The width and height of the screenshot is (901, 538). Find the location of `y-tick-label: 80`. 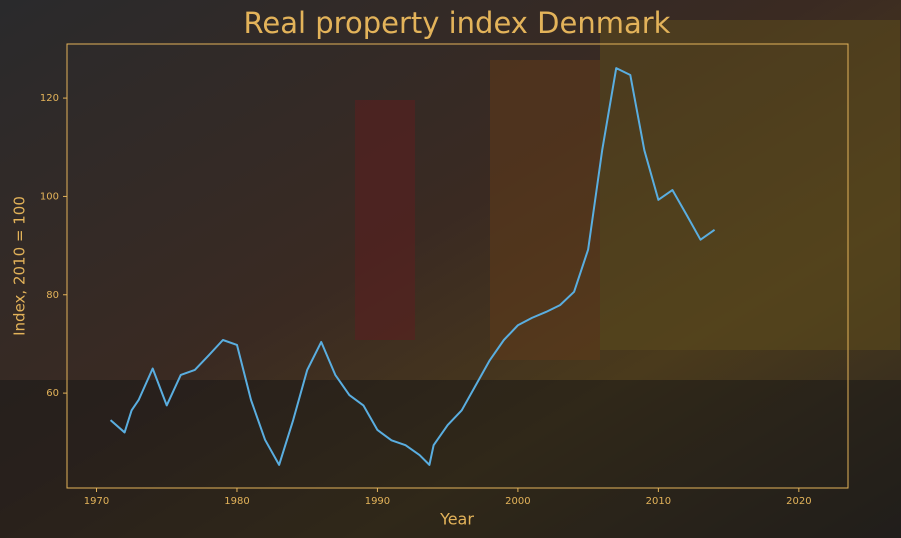

y-tick-label: 80 is located at coordinates (52, 295).